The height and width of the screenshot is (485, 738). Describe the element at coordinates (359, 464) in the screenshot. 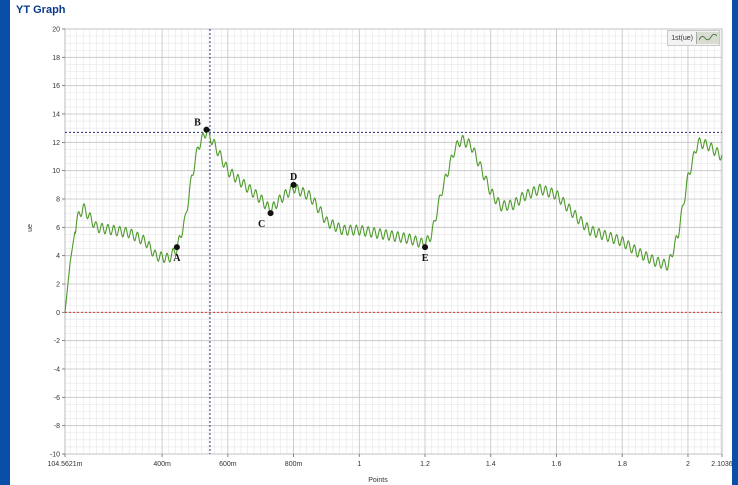

I see `x-tick-label: 1` at that location.